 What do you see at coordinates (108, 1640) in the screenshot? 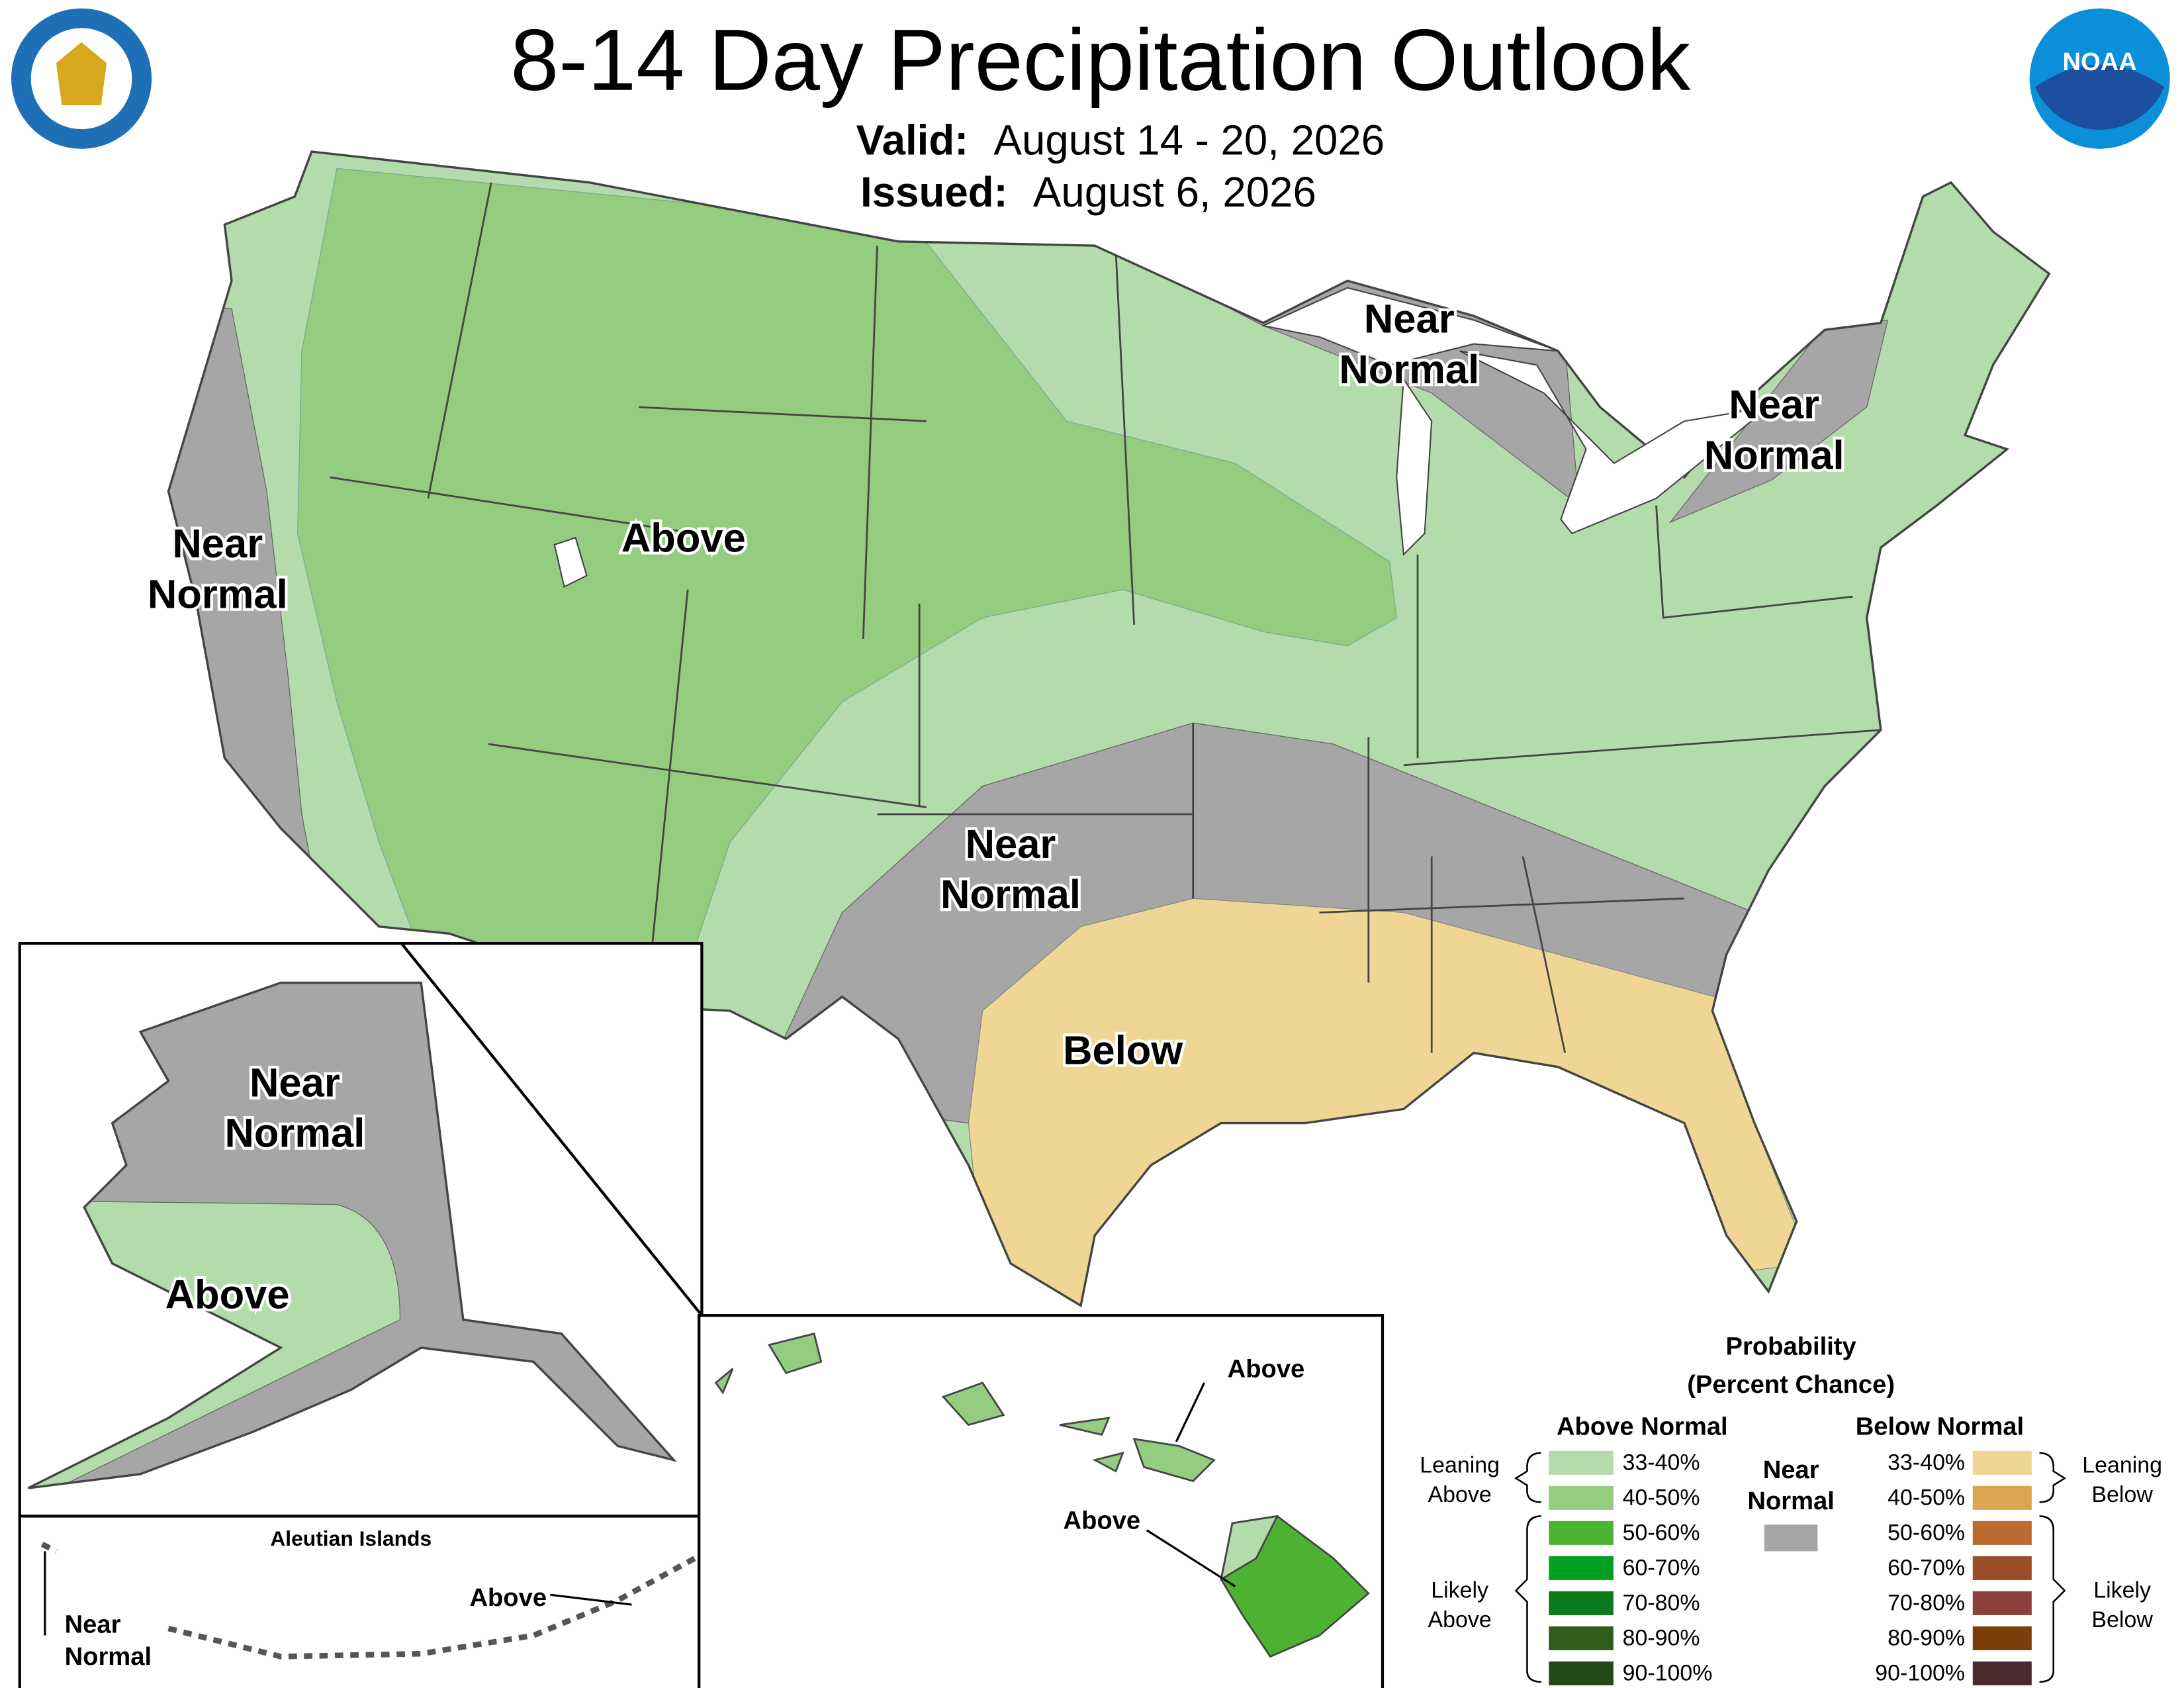
I see `small-label: Near Normal` at bounding box center [108, 1640].